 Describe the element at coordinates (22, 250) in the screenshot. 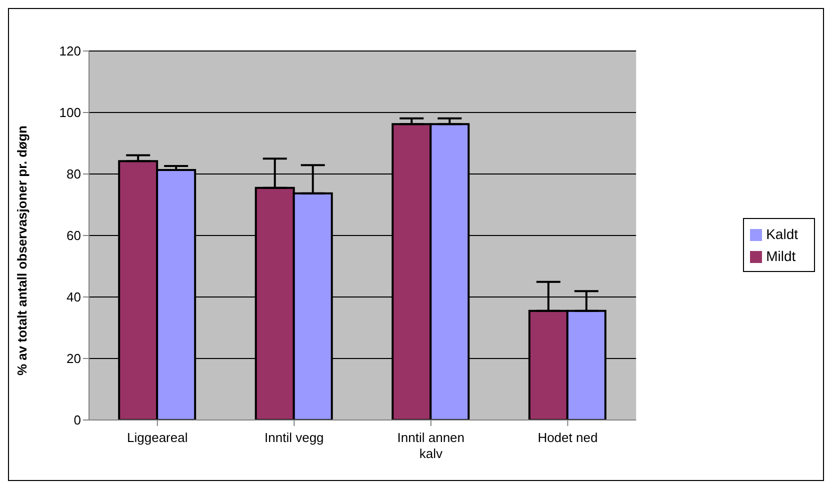

I see `y-axis-title: % av totalt antall observasjoner pr. døgn` at that location.